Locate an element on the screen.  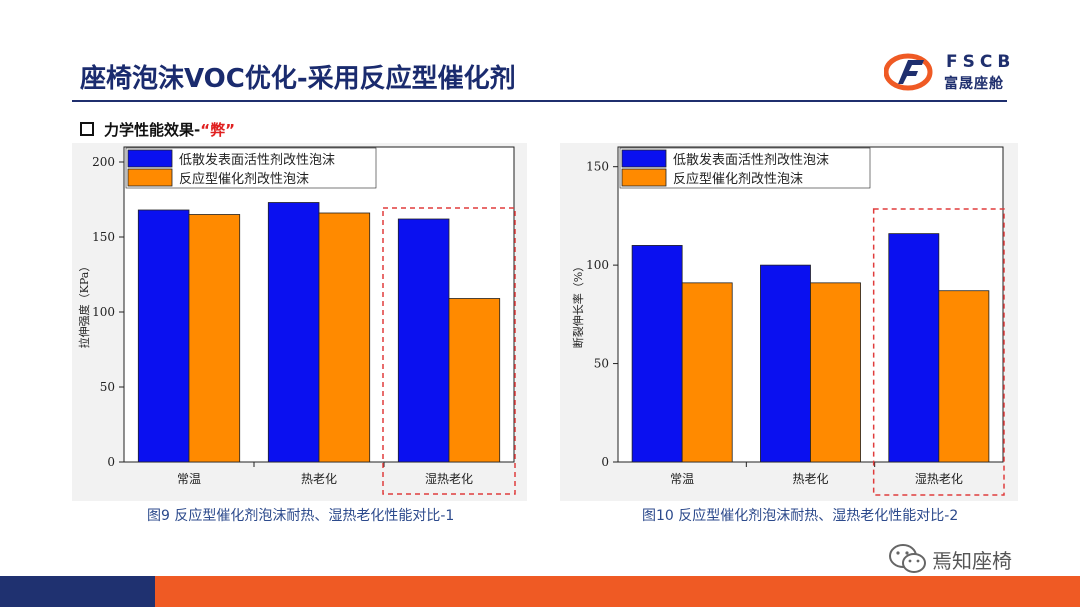
section-heading: 力学性能效果-“弊” is located at coordinates (157, 129).